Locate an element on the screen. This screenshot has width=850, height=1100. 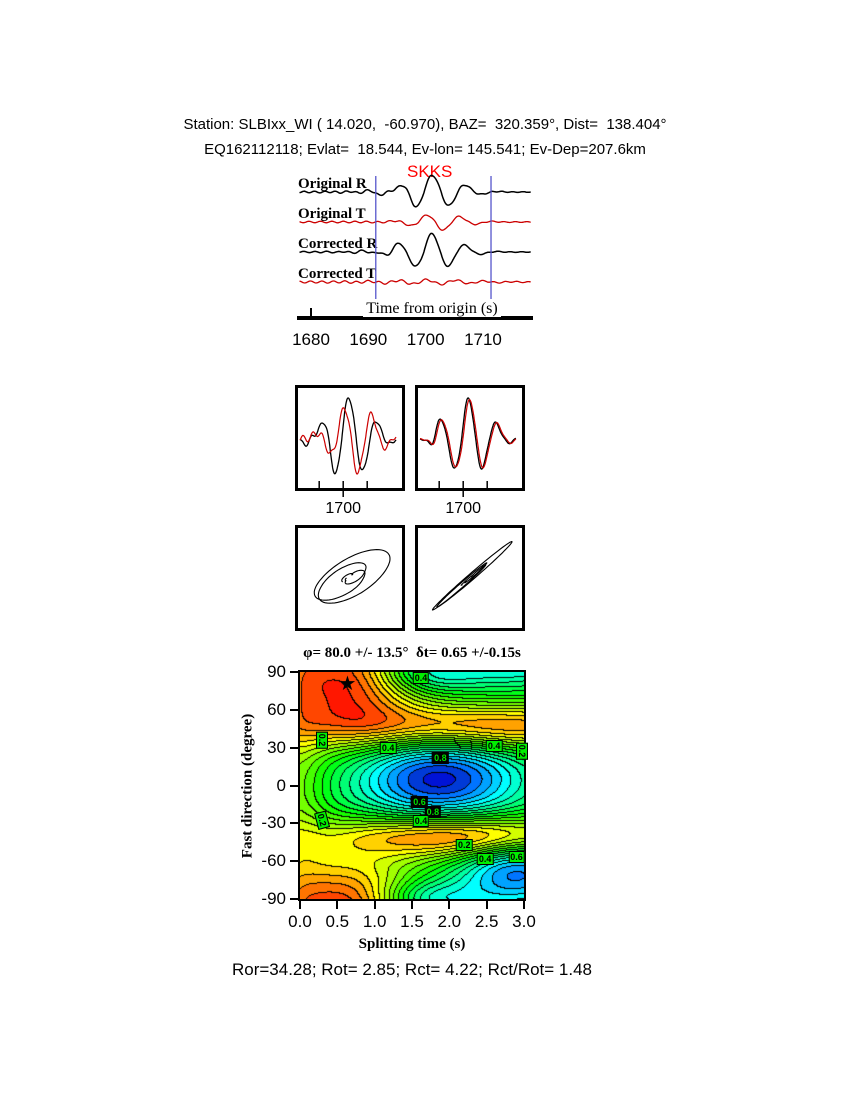
contour-annotation-5: 0.2 is located at coordinates (521, 751).